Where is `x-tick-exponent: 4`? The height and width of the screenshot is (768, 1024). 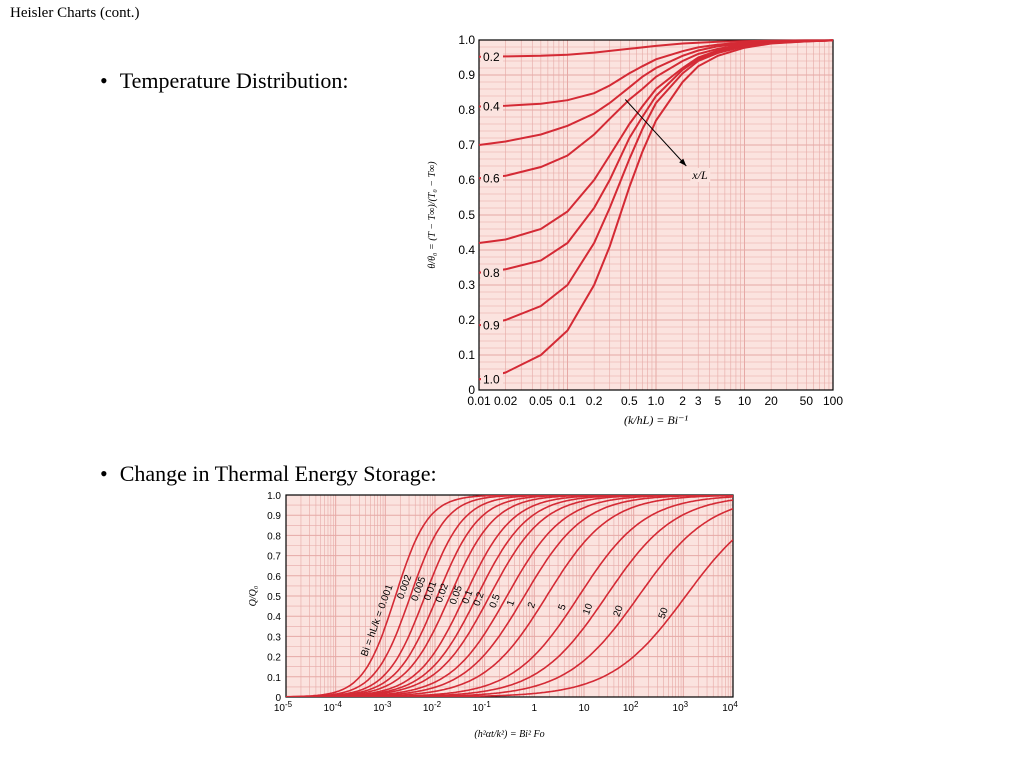 x-tick-exponent: 4 is located at coordinates (735, 704).